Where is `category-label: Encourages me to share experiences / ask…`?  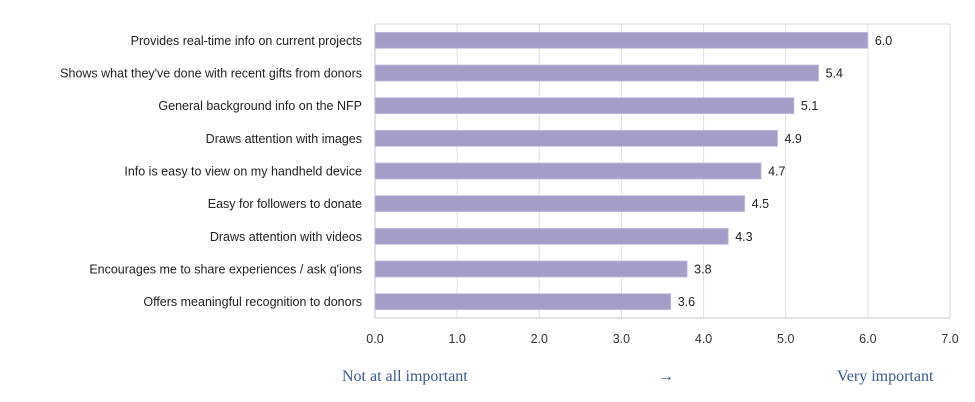 category-label: Encourages me to share experiences / ask… is located at coordinates (225, 270).